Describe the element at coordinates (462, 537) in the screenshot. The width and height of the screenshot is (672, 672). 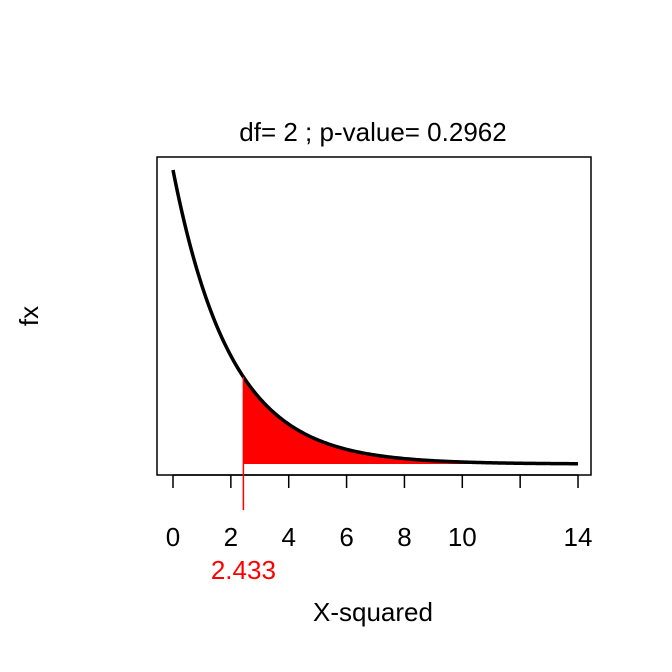
I see `x-tick-label: 10` at that location.